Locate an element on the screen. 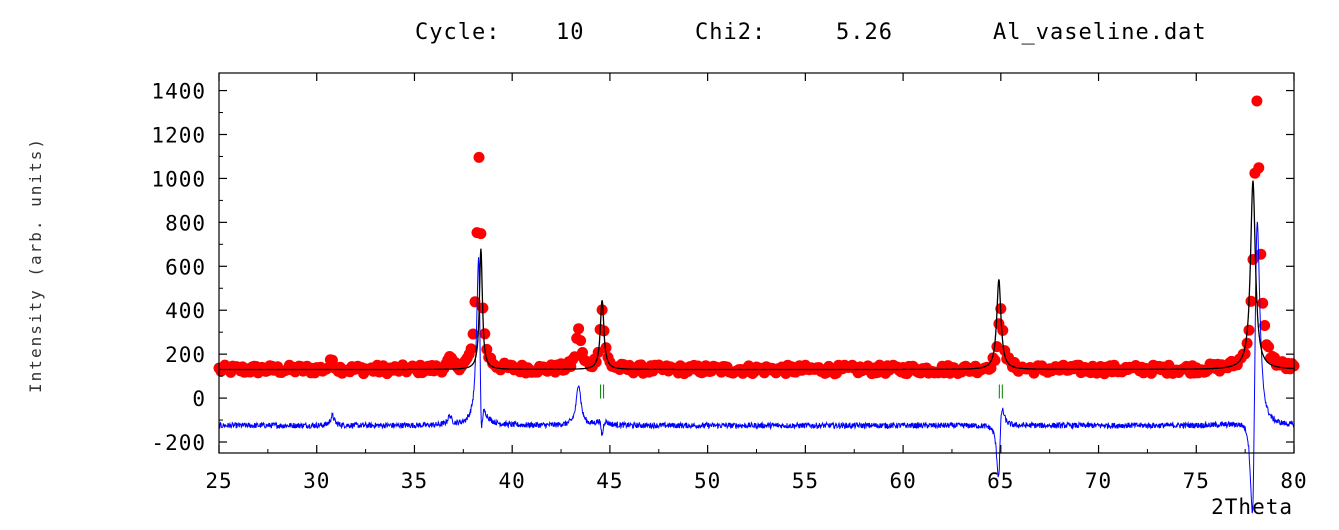 This screenshot has width=1339, height=530. y-tick-label: -200 is located at coordinates (178, 443).